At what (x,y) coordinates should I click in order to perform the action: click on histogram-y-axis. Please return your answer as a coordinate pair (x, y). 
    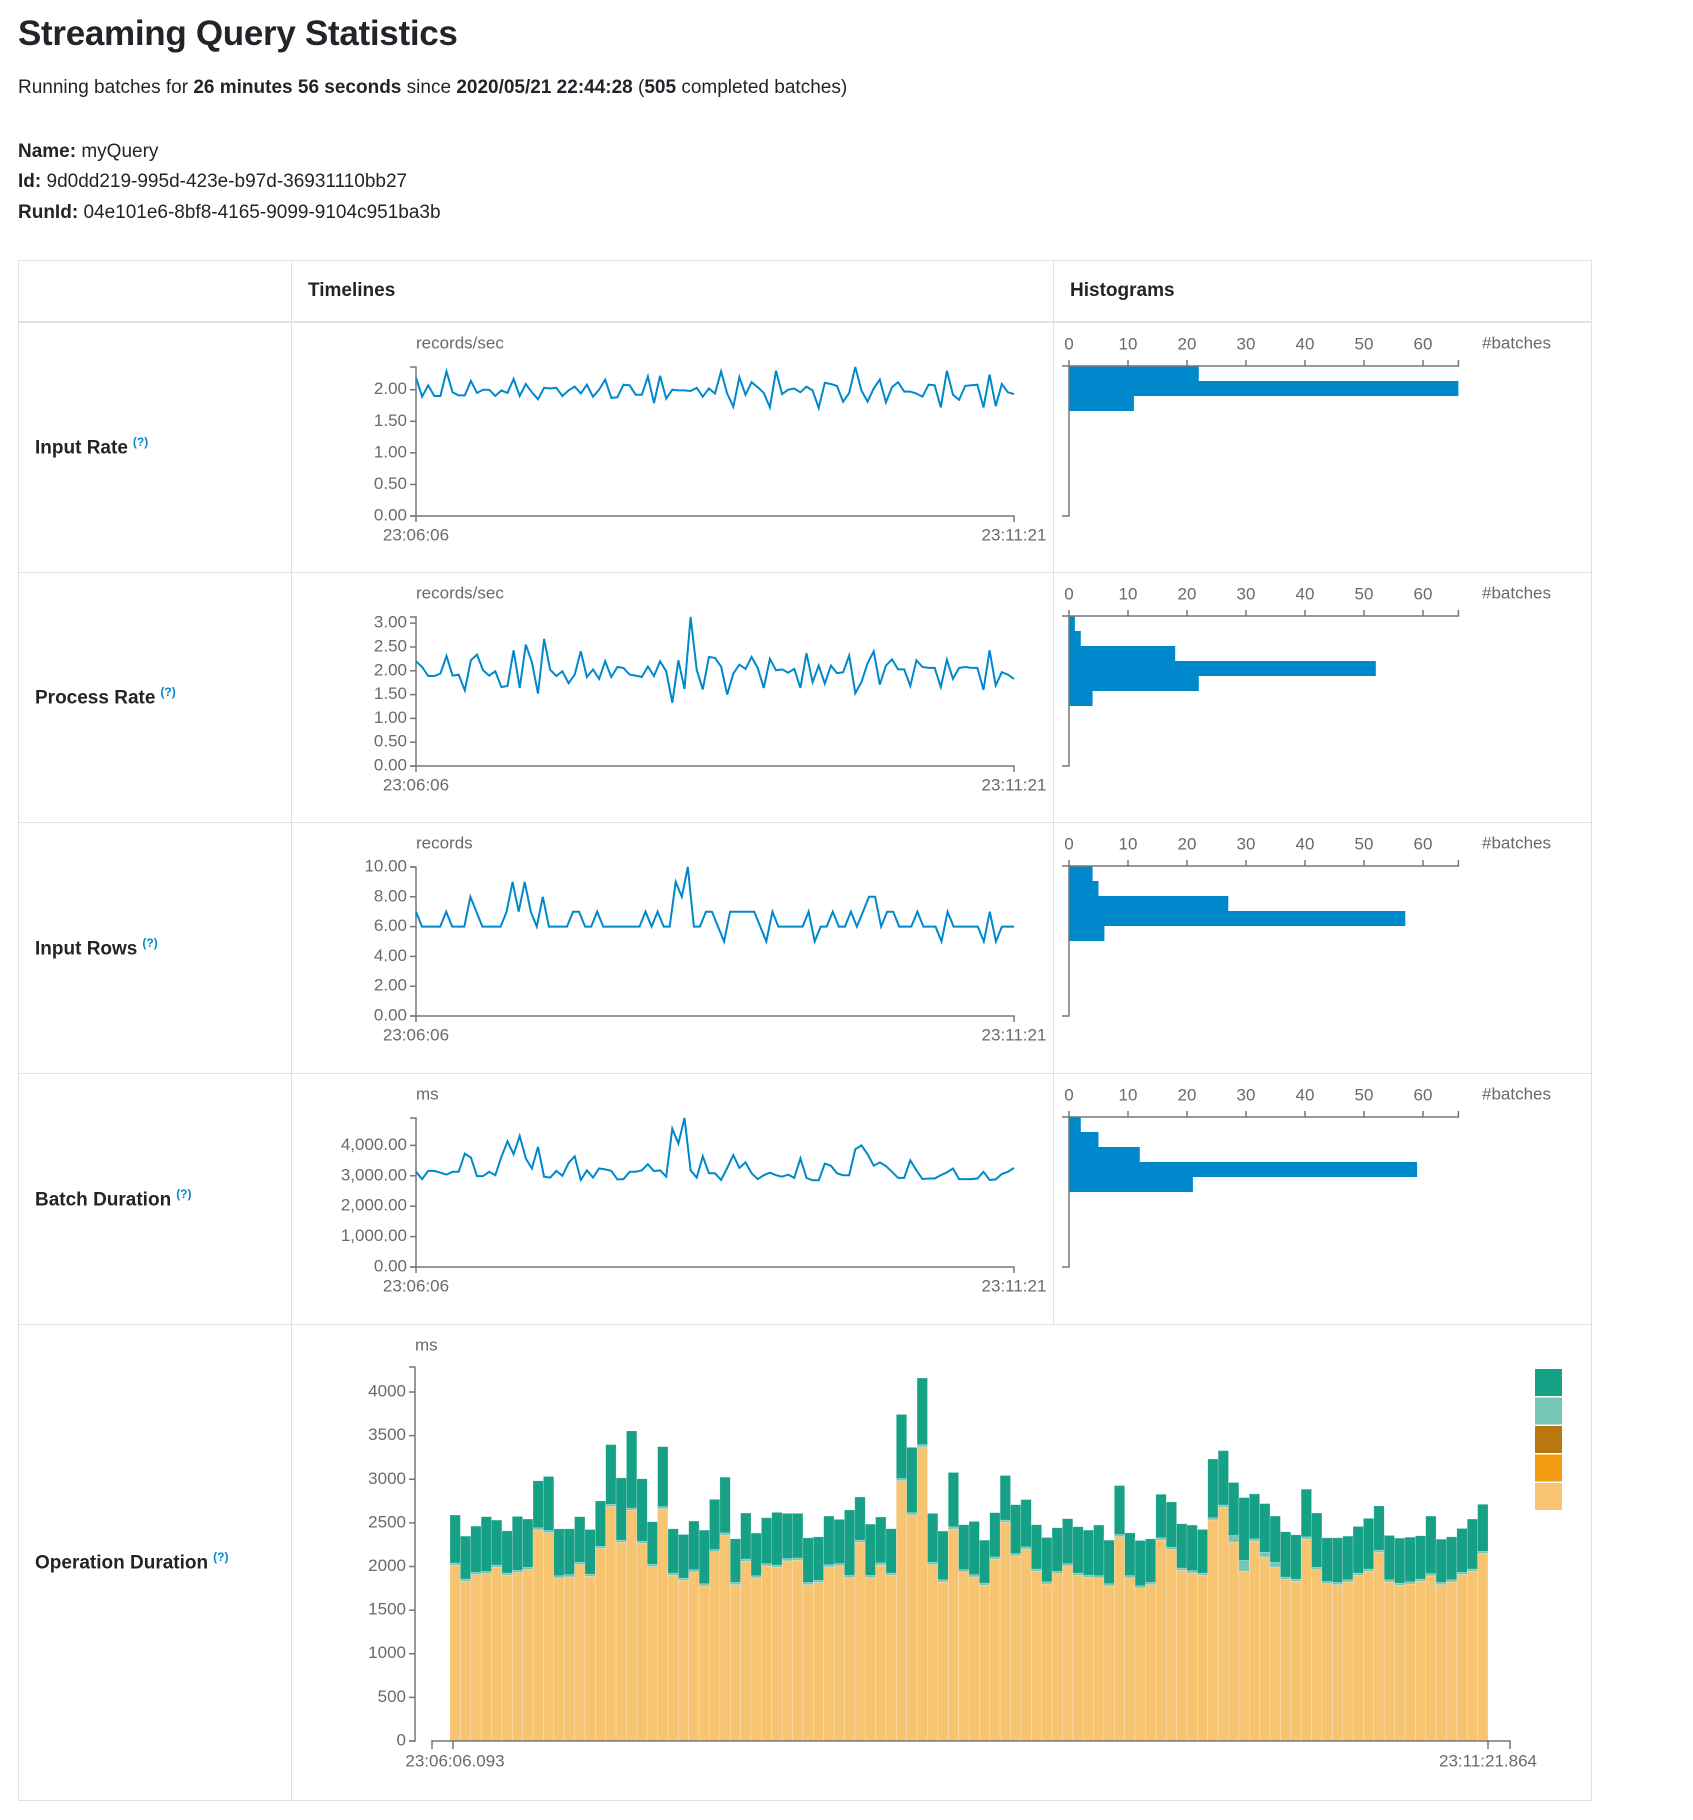
    Looking at the image, I should click on (1066, 441).